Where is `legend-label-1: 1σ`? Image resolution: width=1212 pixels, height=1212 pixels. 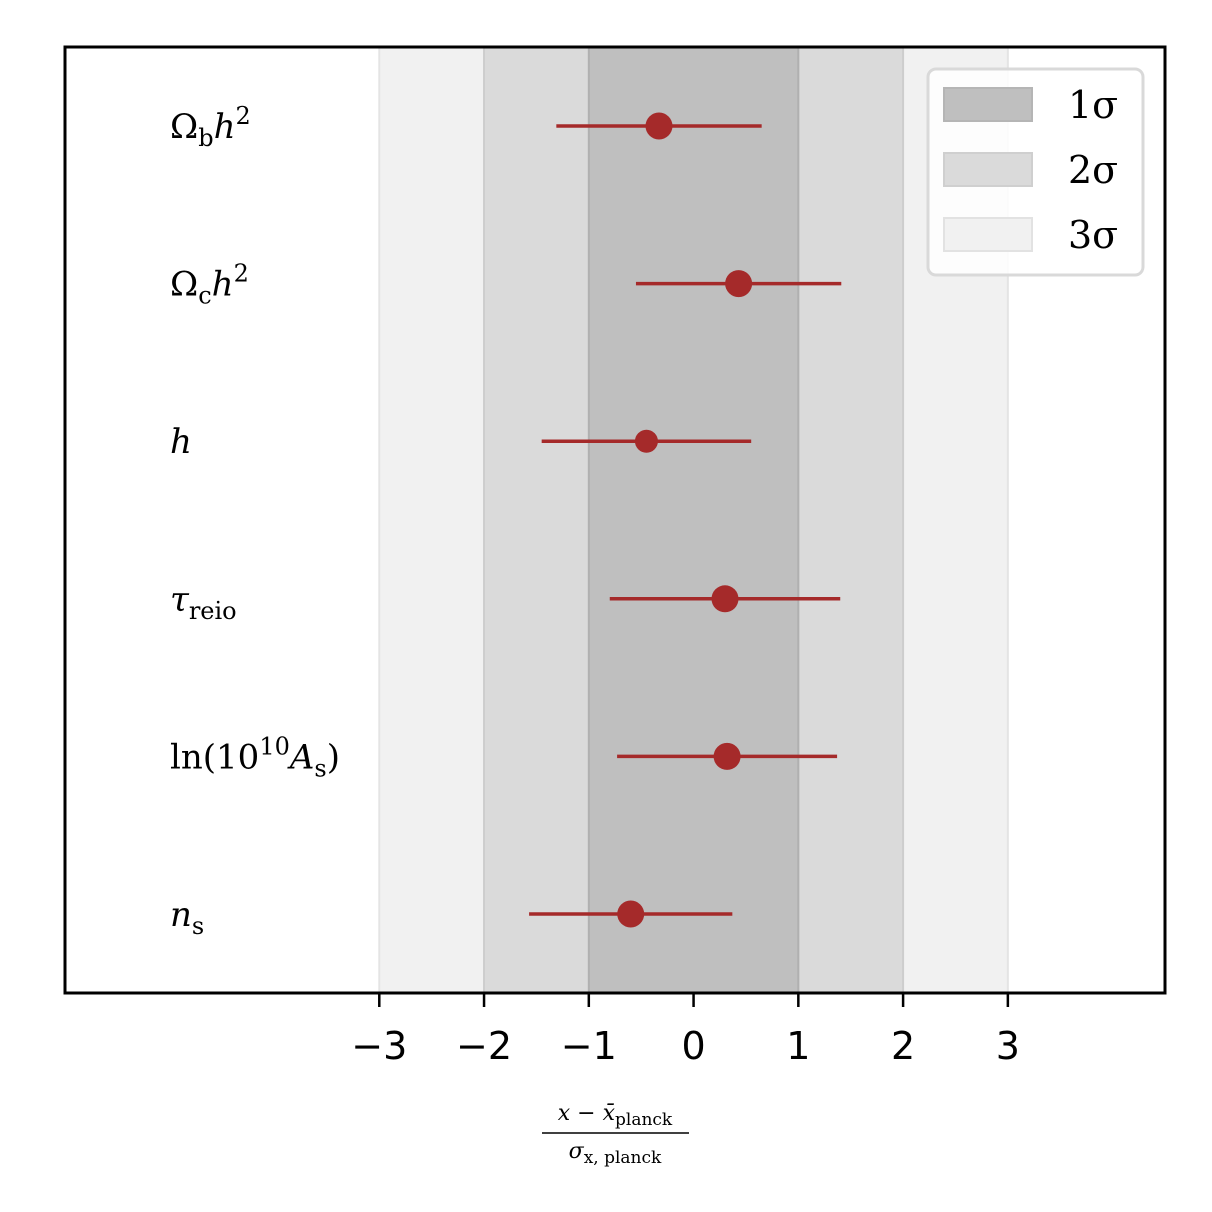 legend-label-1: 1σ is located at coordinates (1093, 105).